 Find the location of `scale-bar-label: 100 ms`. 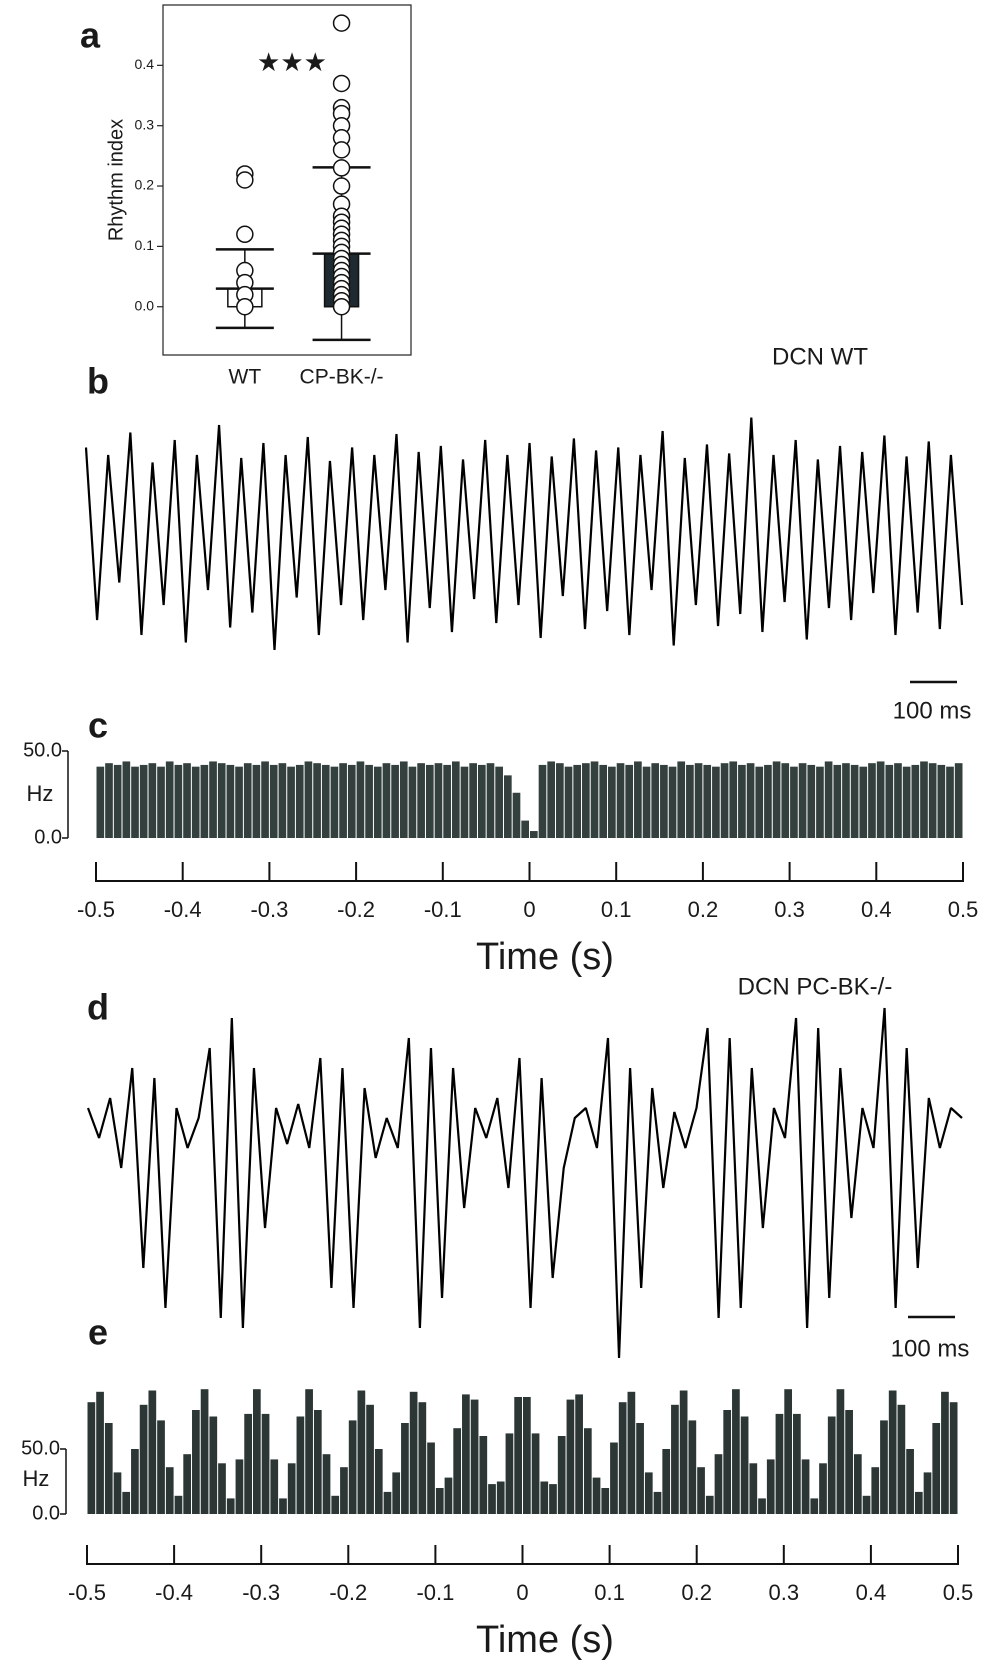

scale-bar-label: 100 ms is located at coordinates (932, 710).